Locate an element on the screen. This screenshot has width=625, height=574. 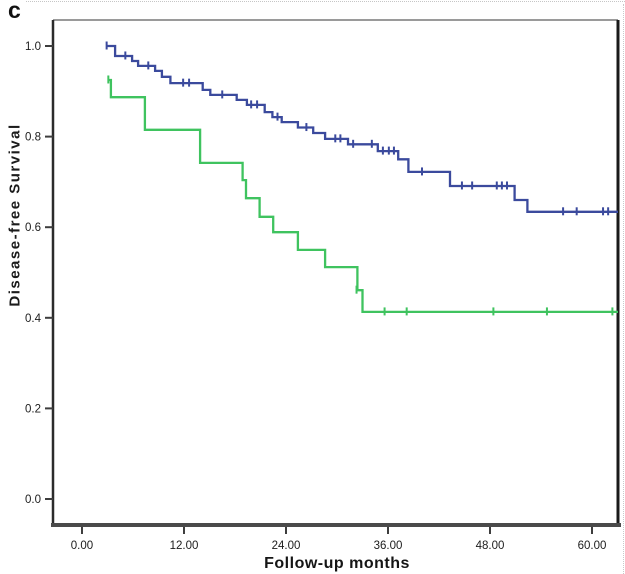
y-tick-label: 0.4 is located at coordinates (33, 319).